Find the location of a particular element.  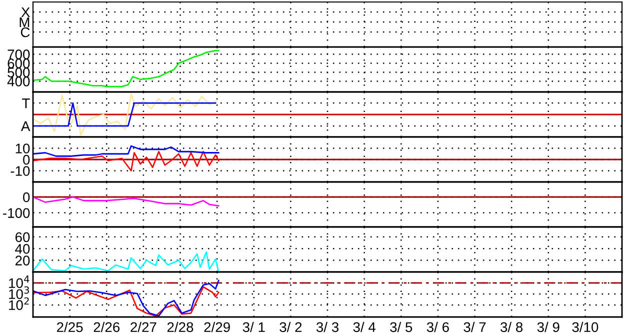

y-tick-label: 400 is located at coordinates (18, 81).